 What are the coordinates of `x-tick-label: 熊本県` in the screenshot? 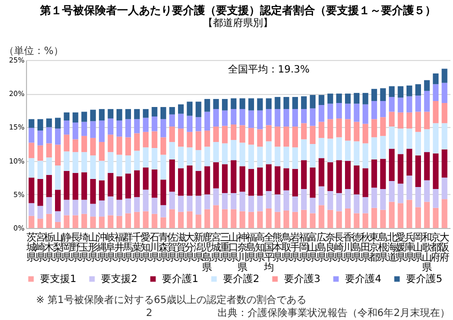 It's located at (277, 248).